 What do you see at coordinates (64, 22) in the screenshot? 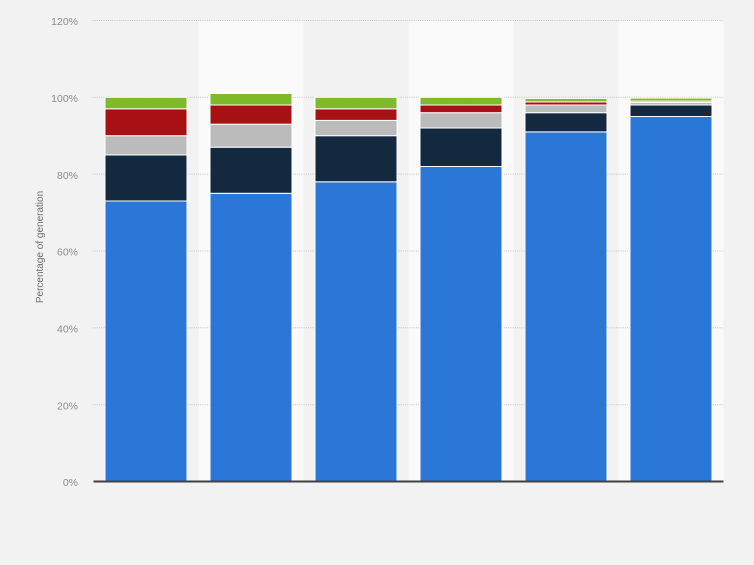
I see `svg-text: 120%` at bounding box center [64, 22].